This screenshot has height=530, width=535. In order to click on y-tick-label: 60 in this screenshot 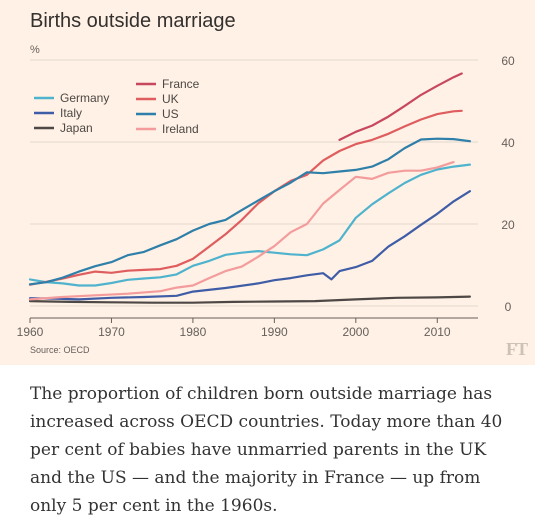, I will do `click(508, 61)`.